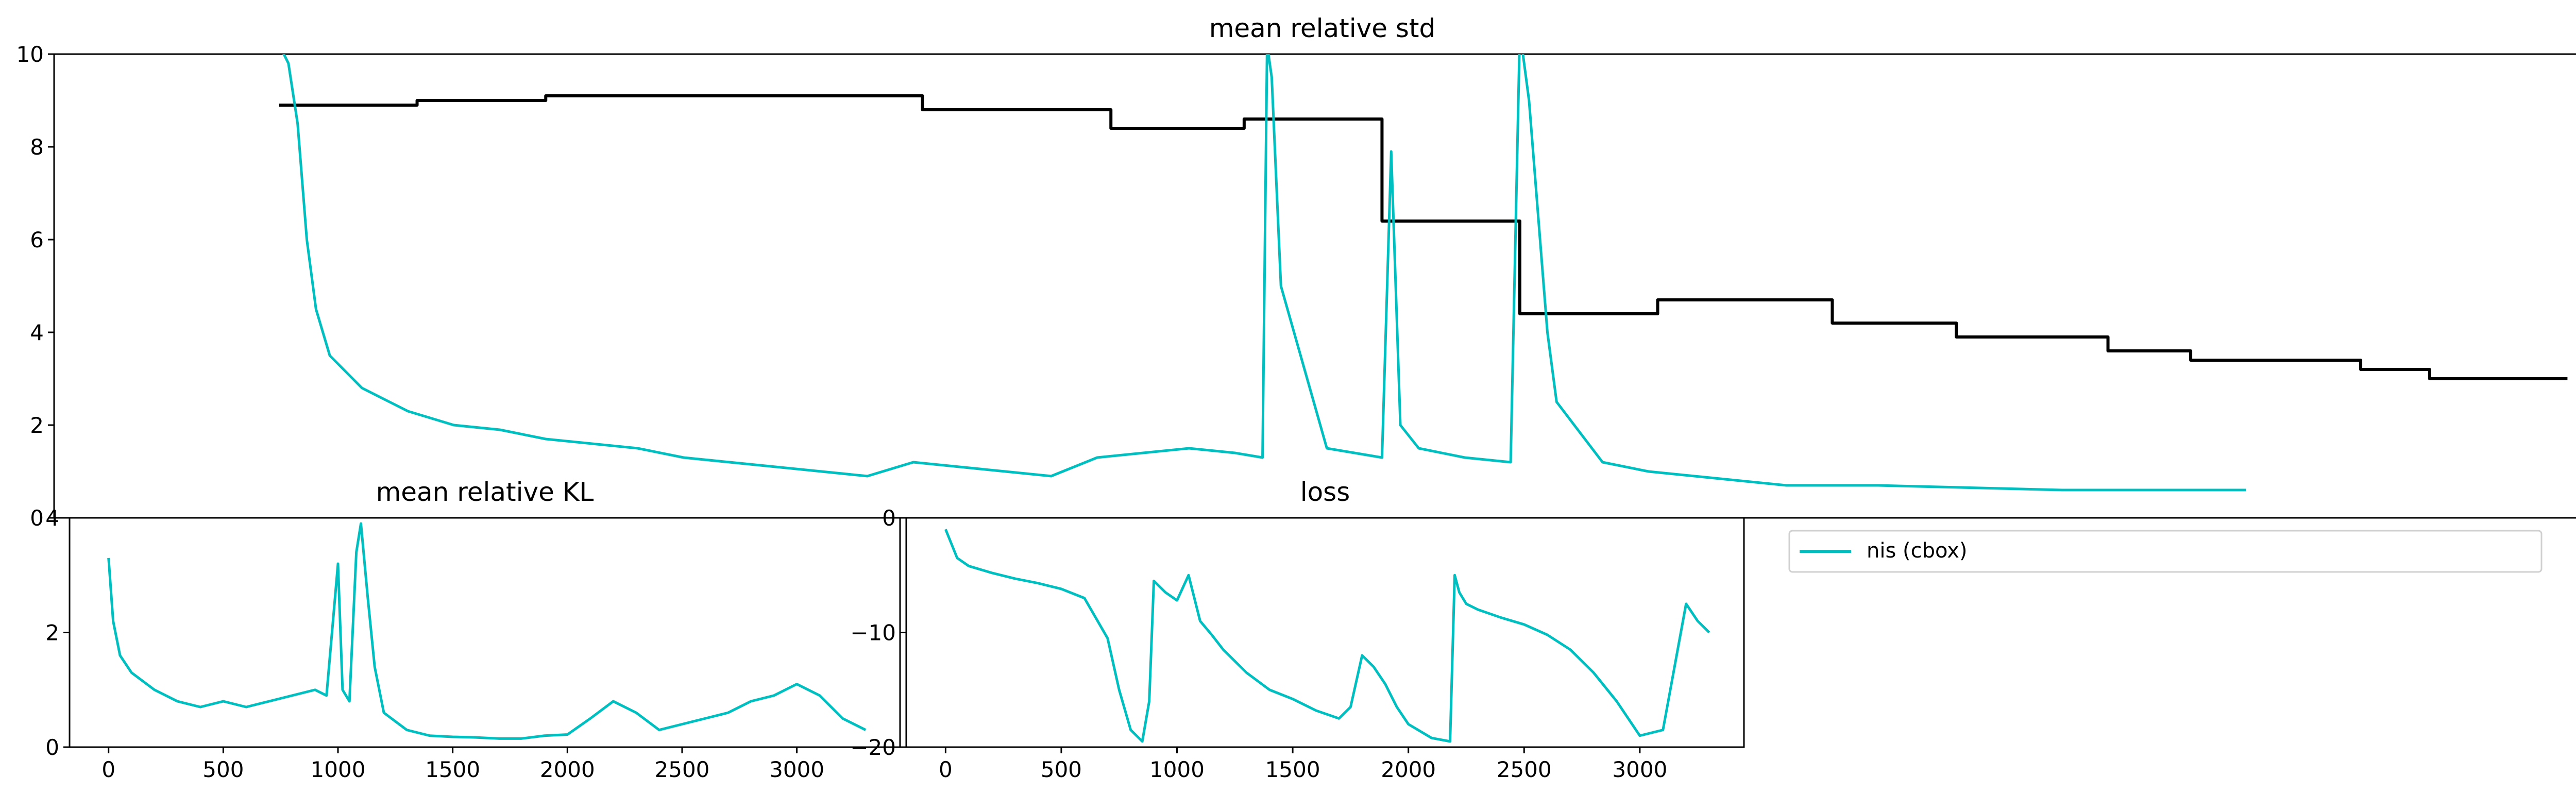 This screenshot has height=810, width=2576. Describe the element at coordinates (1322, 28) in the screenshot. I see `top-title: mean relative std` at that location.